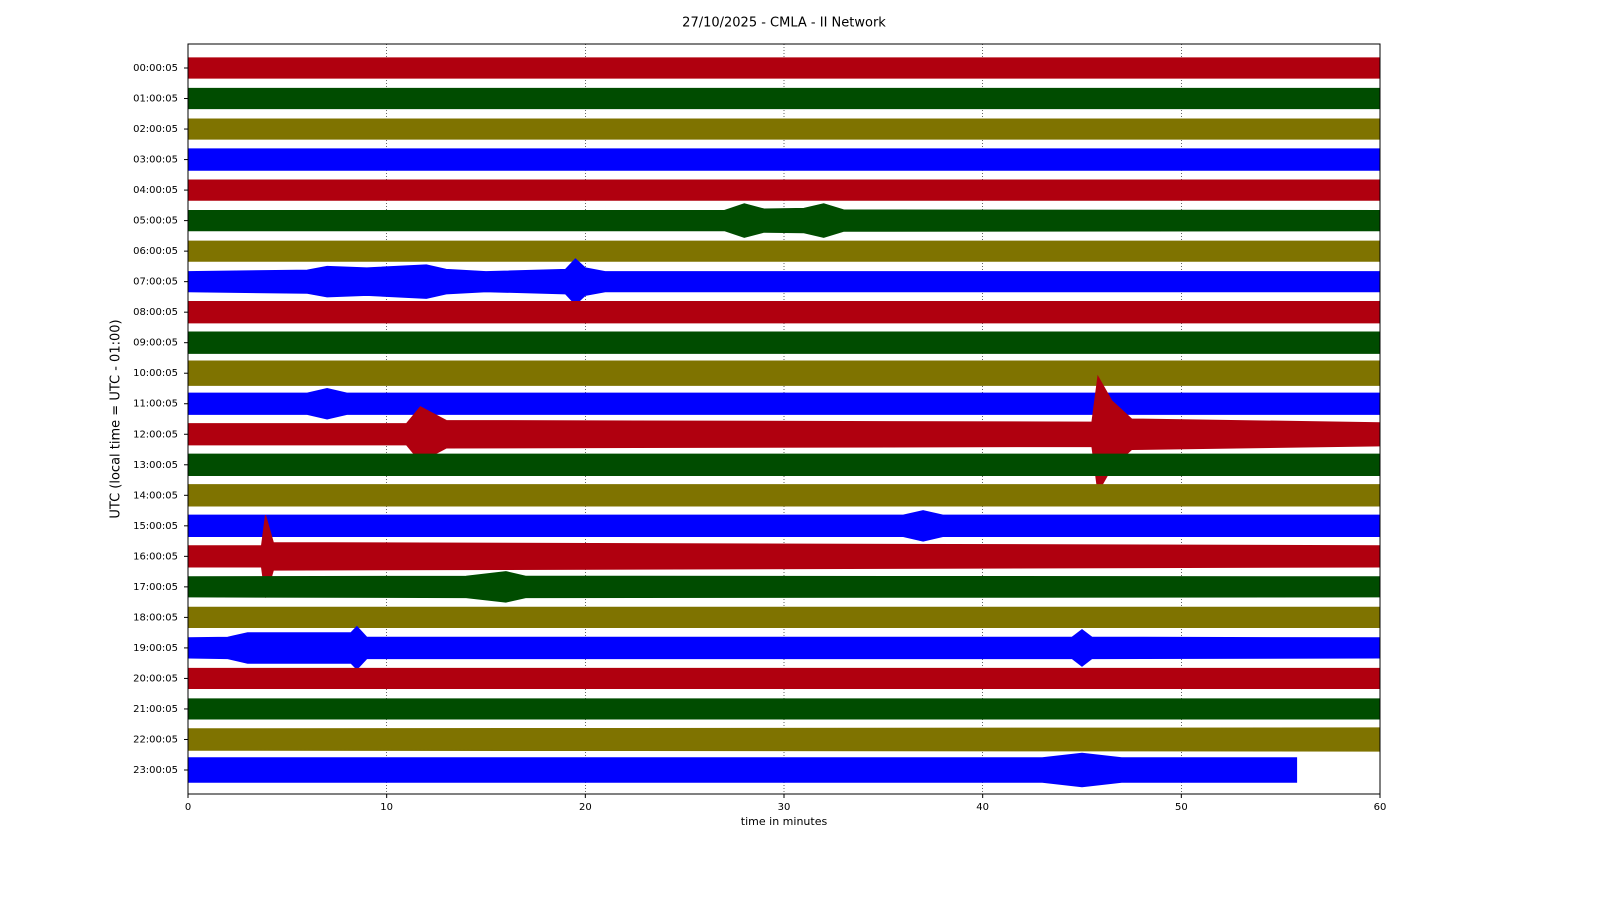 Image resolution: width=1600 pixels, height=900 pixels. What do you see at coordinates (784, 821) in the screenshot?
I see `x-axis-label: time in minutes` at bounding box center [784, 821].